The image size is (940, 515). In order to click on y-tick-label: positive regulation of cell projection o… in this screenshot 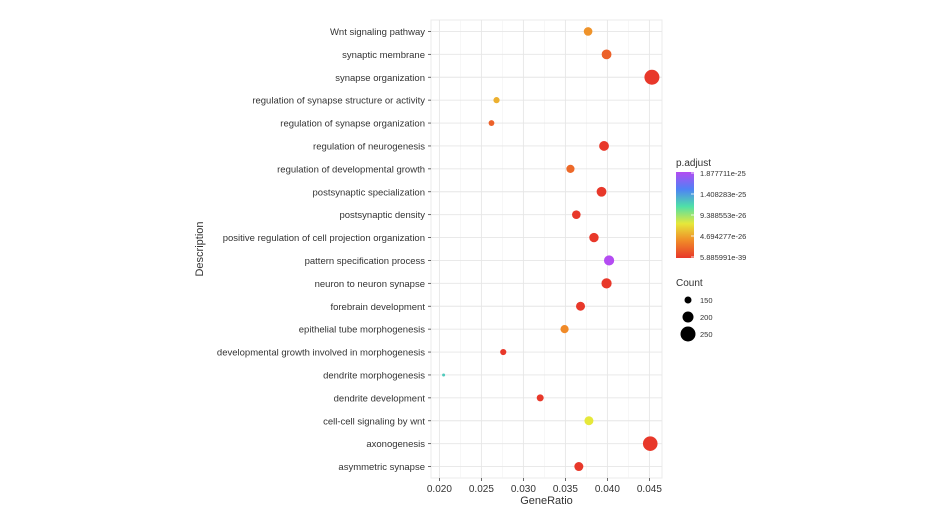, I will do `click(324, 238)`.